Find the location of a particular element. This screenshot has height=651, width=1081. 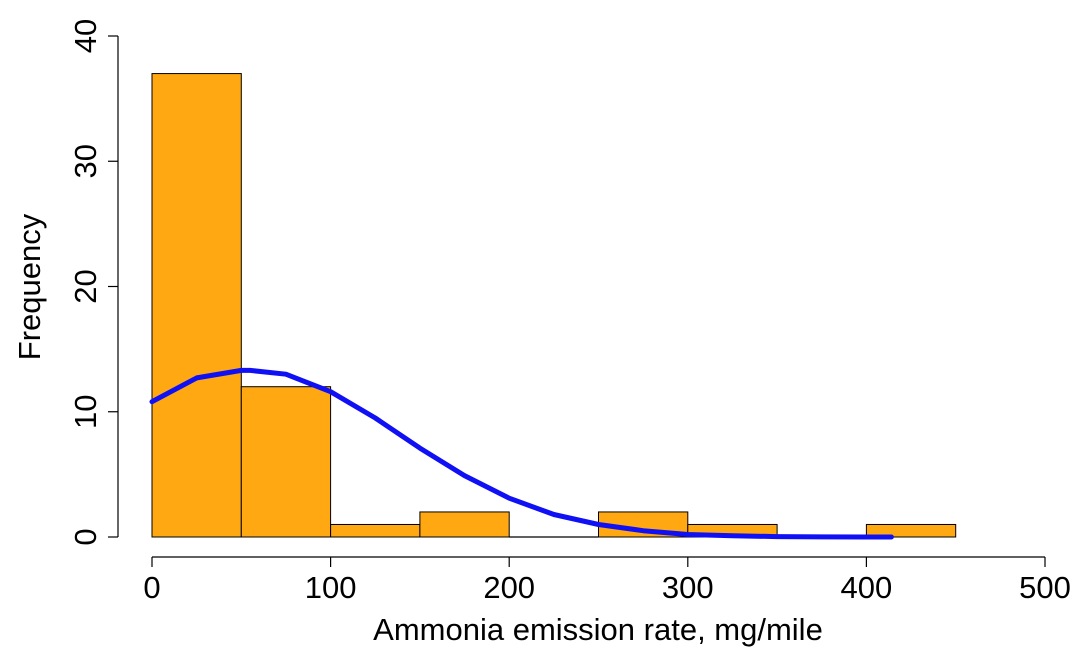

y-tick-label: 30 is located at coordinates (85, 161).